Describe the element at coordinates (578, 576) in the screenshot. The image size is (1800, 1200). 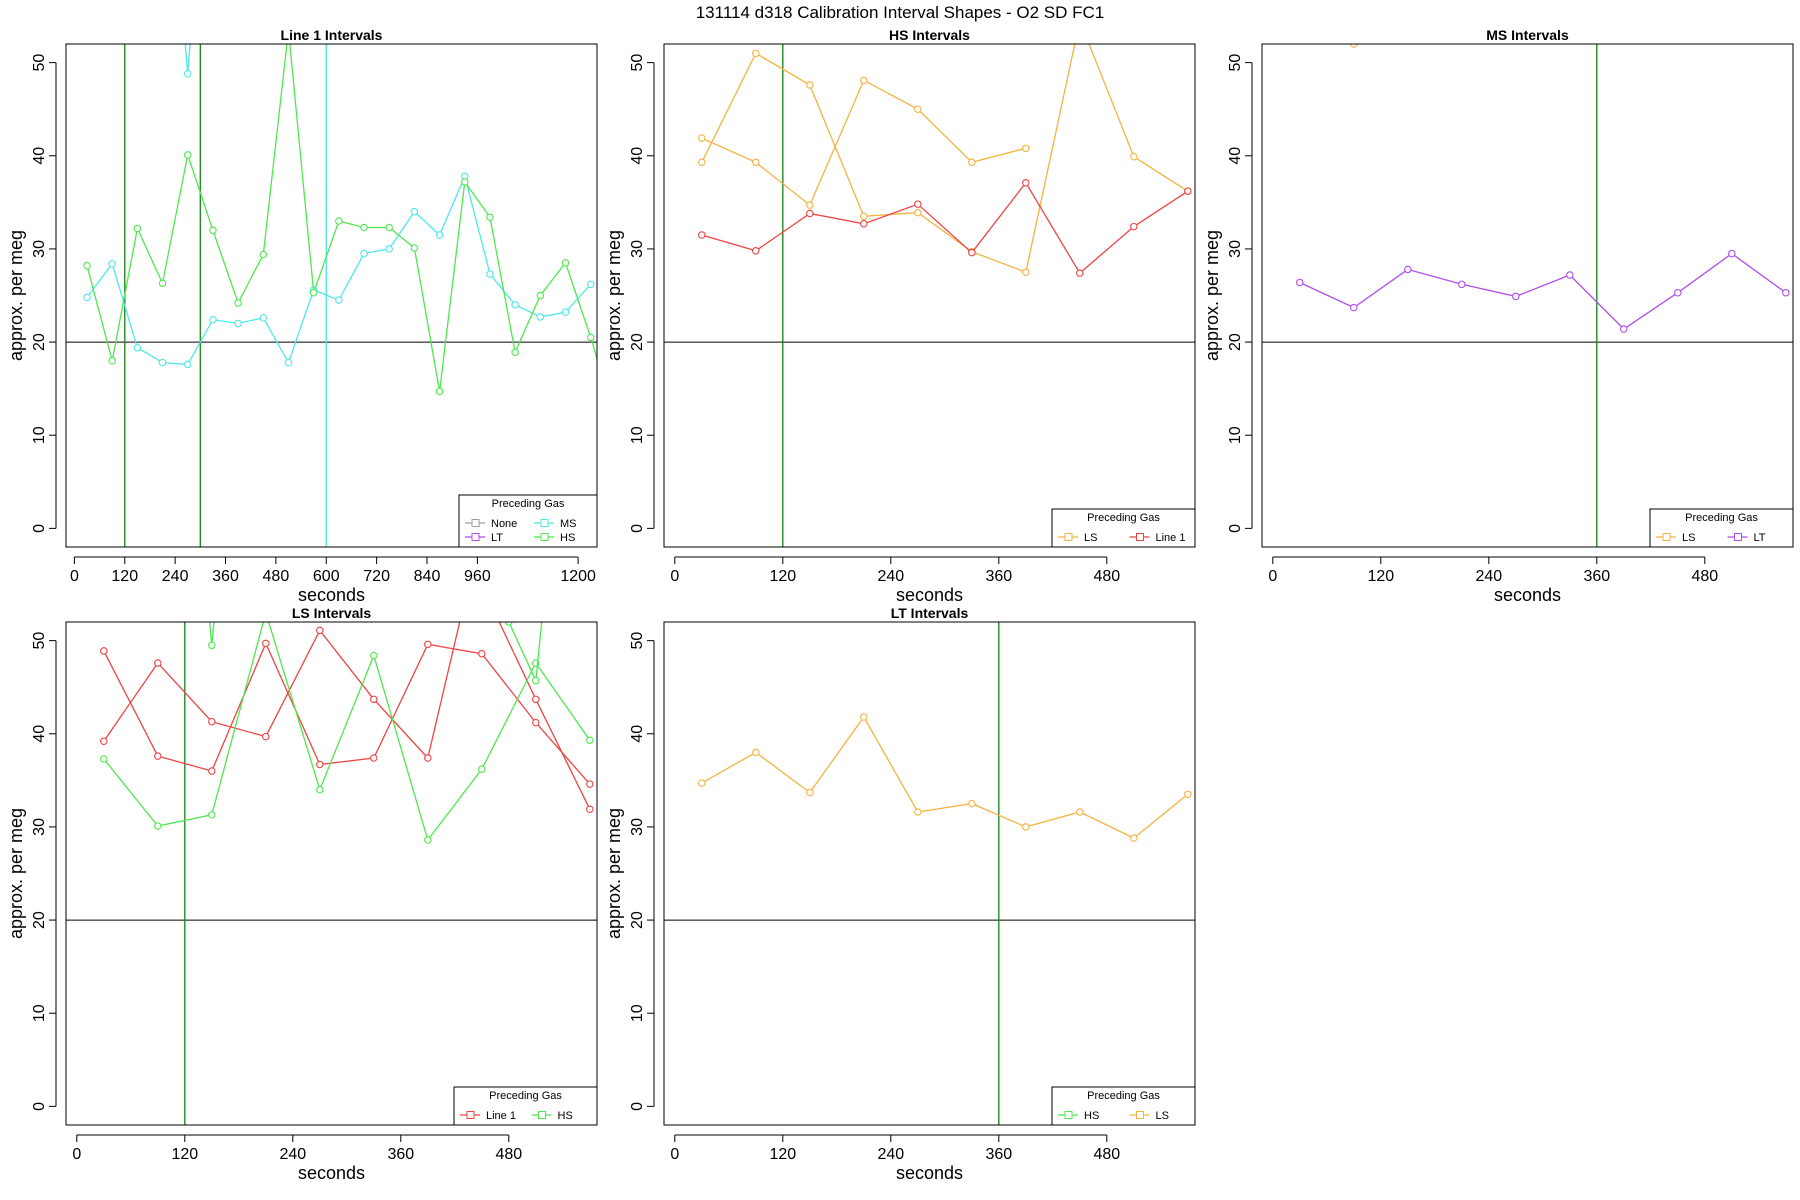
I see `x-tick-label: 1200` at that location.